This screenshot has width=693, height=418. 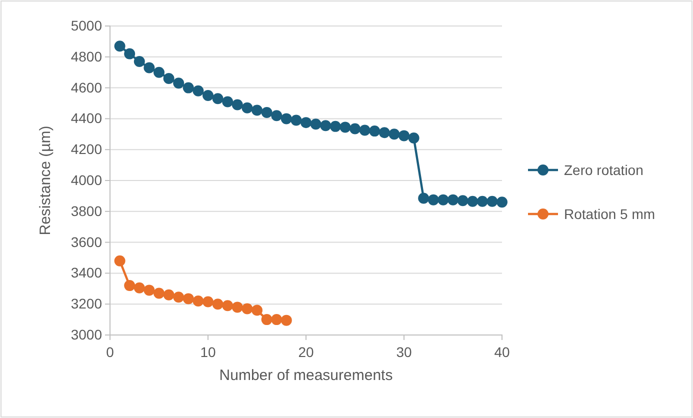 What do you see at coordinates (502, 352) in the screenshot?
I see `x-tick-label: 40` at bounding box center [502, 352].